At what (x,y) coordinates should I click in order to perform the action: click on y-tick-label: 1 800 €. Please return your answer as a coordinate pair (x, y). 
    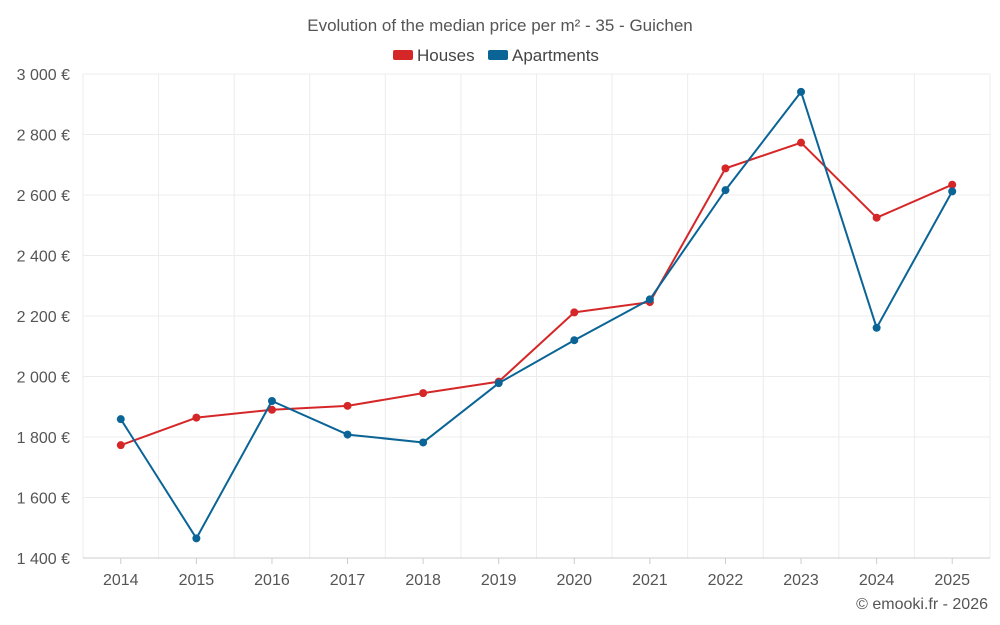
    Looking at the image, I should click on (43, 438).